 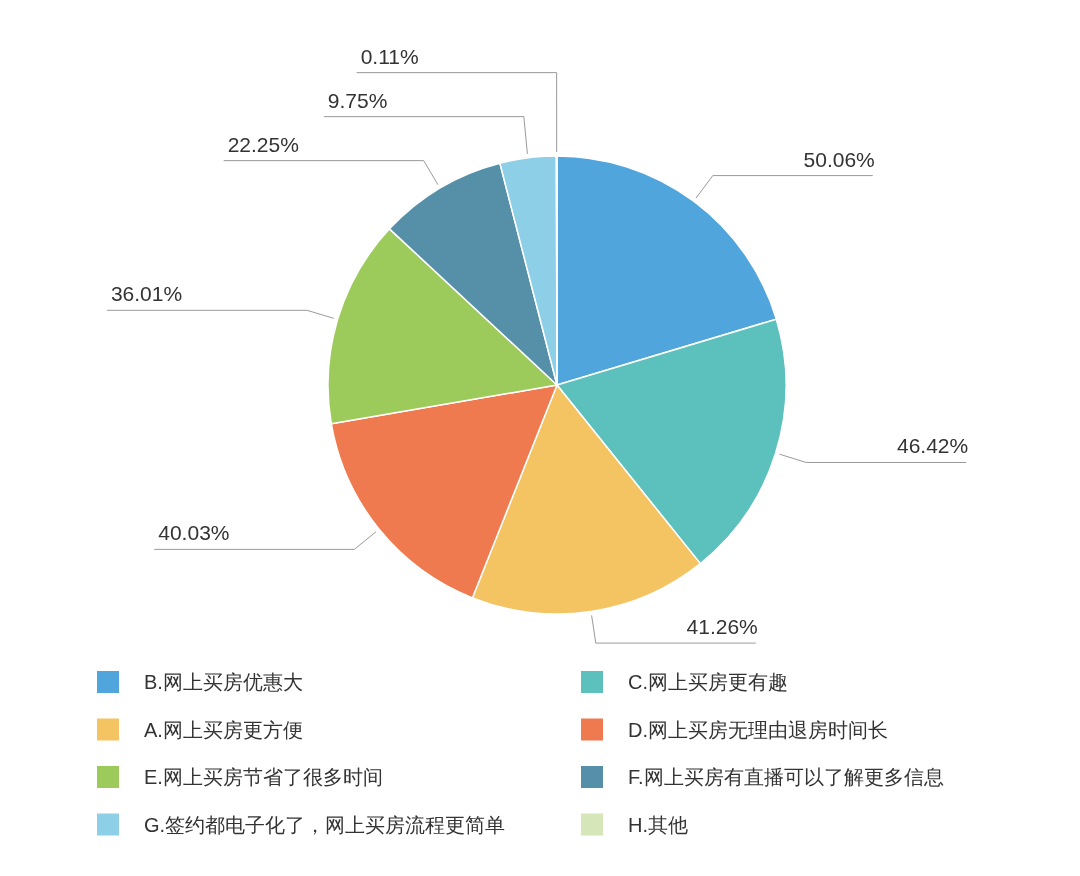 I want to click on data-label: 0.11%, so click(x=389, y=56).